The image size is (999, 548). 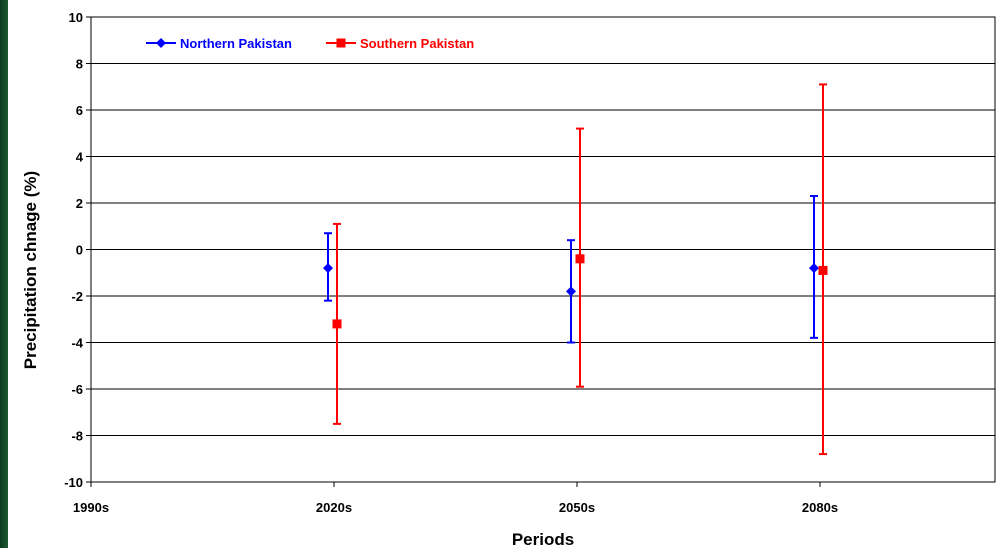 What do you see at coordinates (30, 270) in the screenshot?
I see `y-axis-title: Precipitation chnage (%)` at bounding box center [30, 270].